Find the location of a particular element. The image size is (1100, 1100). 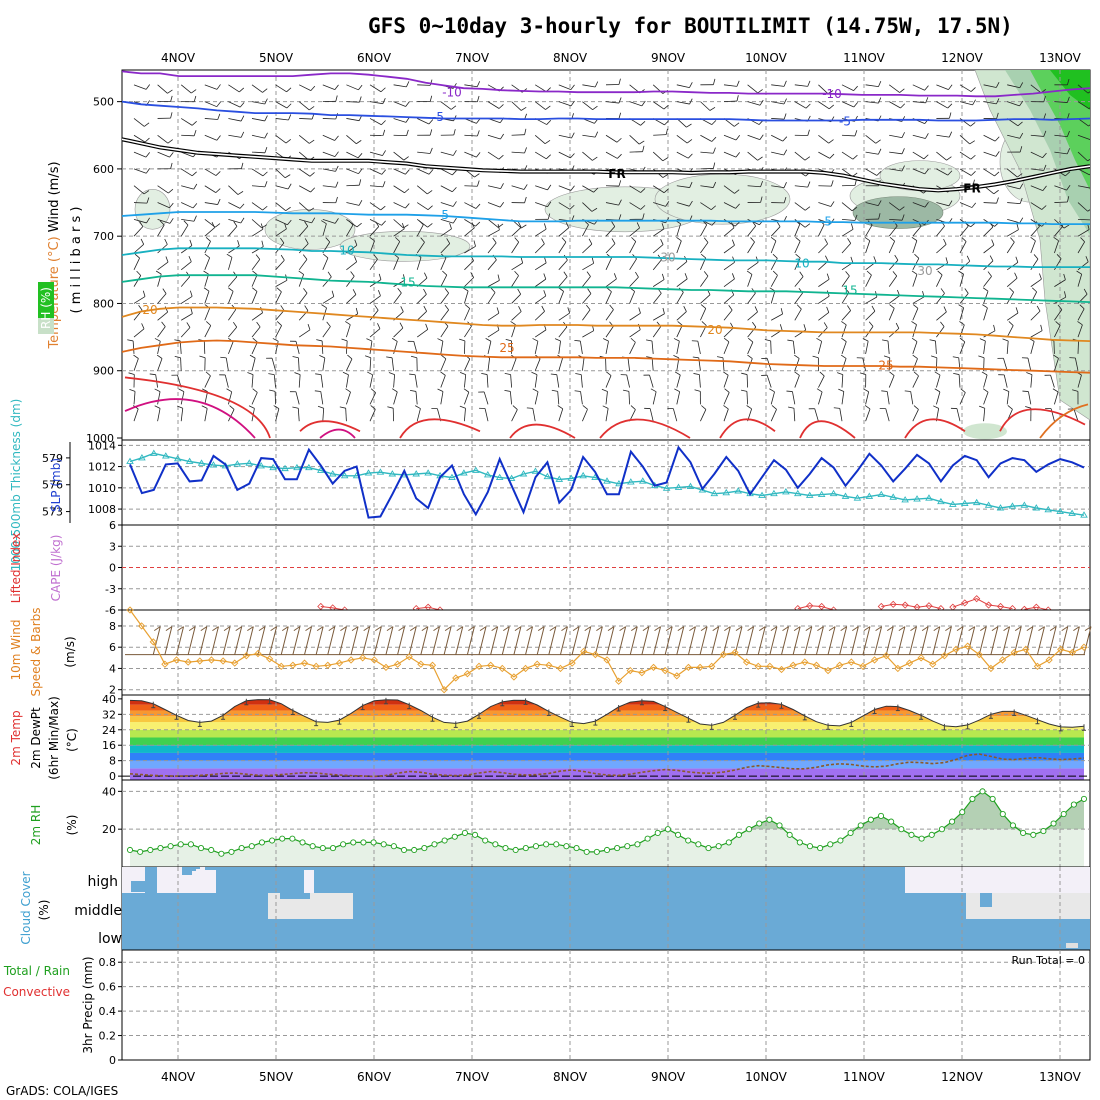

rh-2m-title: 2m RH is located at coordinates (36, 825).